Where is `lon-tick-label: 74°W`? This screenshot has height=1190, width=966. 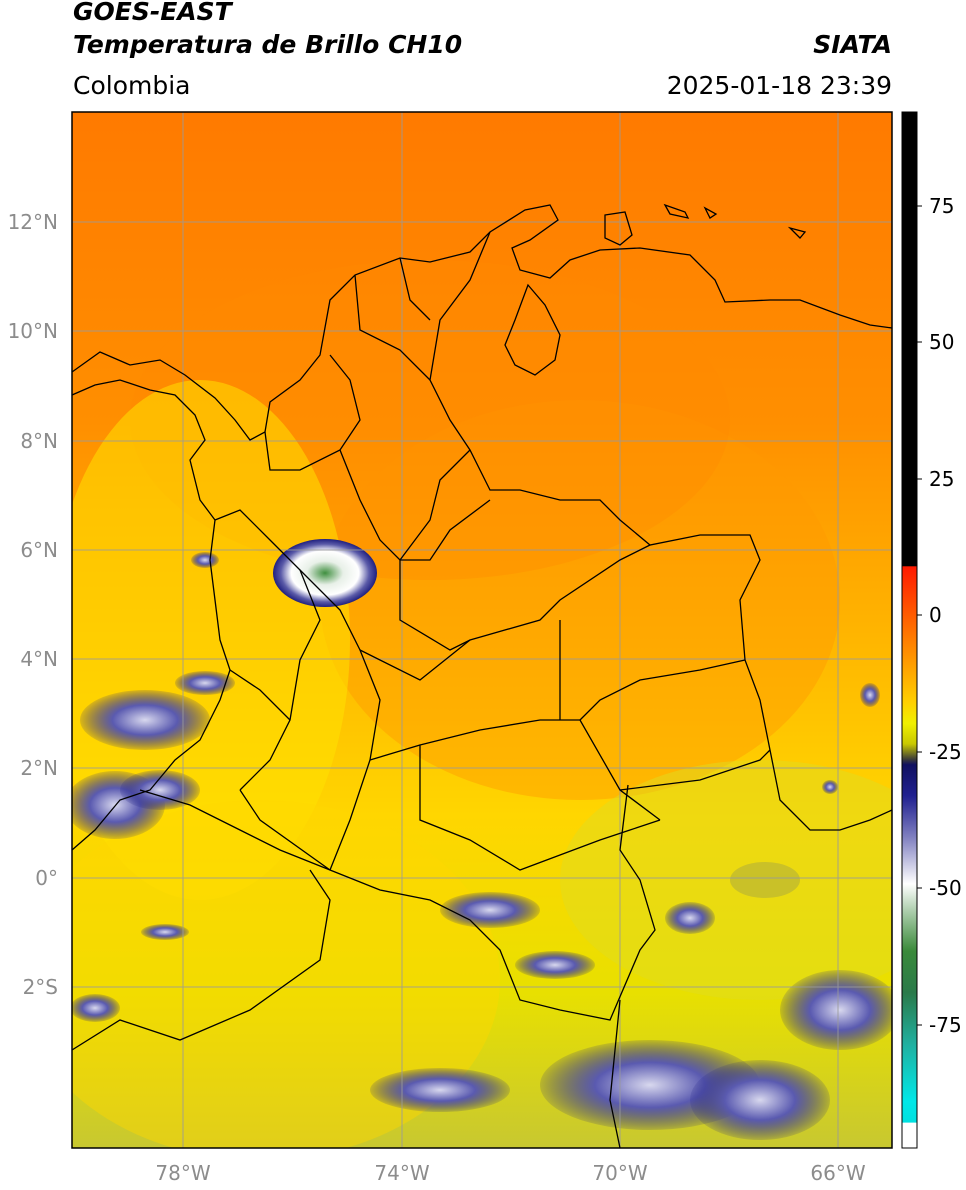
lon-tick-label: 74°W is located at coordinates (401, 1173).